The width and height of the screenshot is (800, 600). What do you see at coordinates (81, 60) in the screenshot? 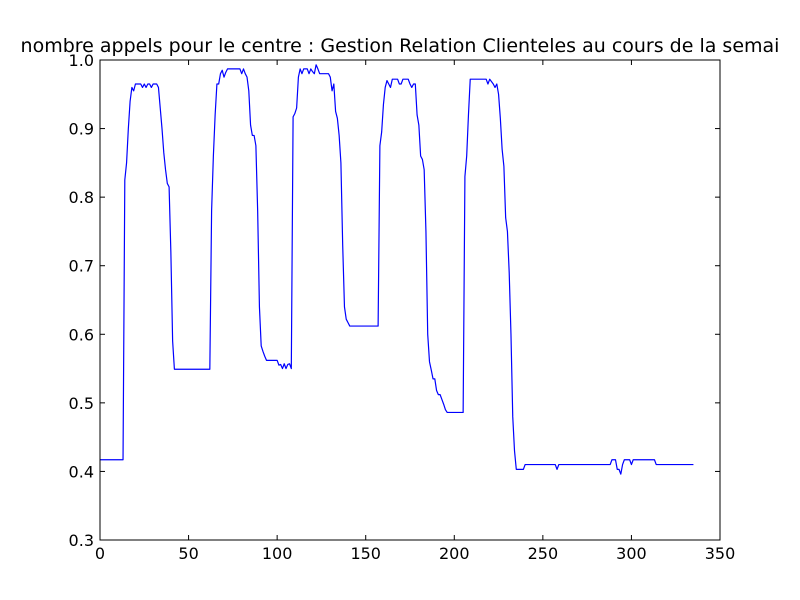
I see `y-tick-label: 1.0` at bounding box center [81, 60].